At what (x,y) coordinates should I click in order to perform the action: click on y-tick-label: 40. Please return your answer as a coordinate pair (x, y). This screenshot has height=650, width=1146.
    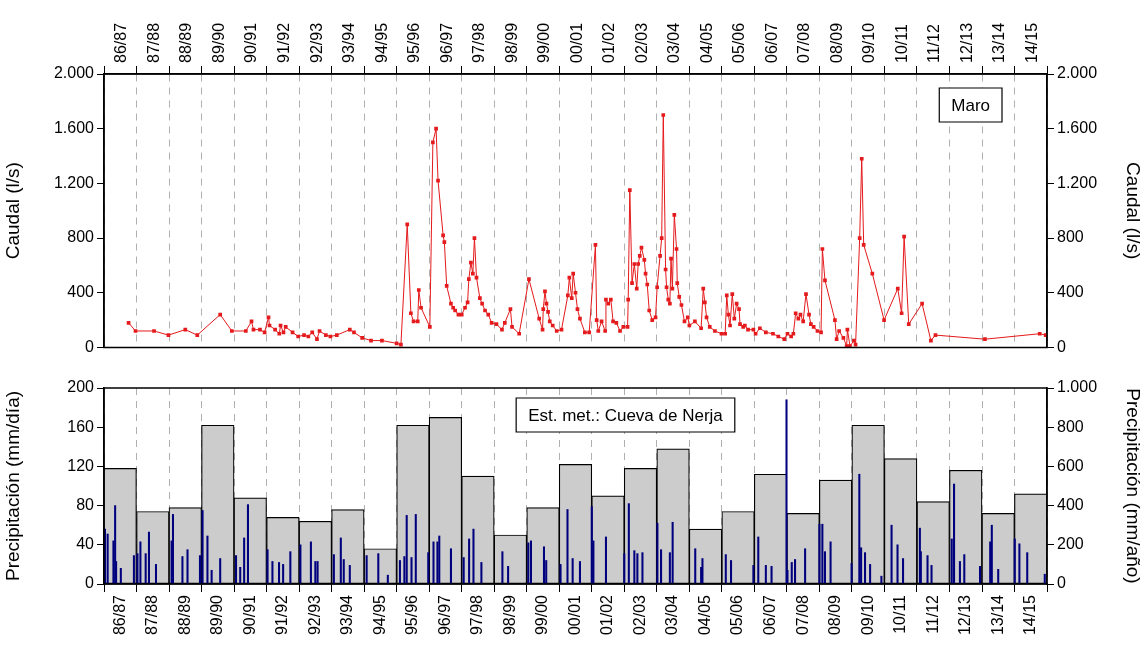
    Looking at the image, I should click on (85, 544).